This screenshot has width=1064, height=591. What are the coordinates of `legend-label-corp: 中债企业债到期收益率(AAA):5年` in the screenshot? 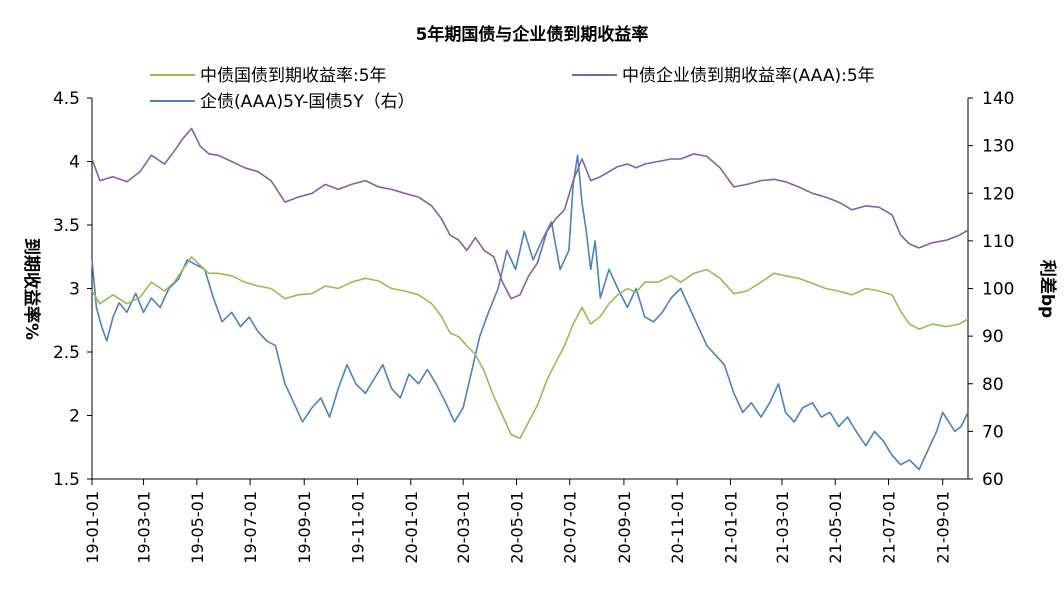 It's located at (748, 76).